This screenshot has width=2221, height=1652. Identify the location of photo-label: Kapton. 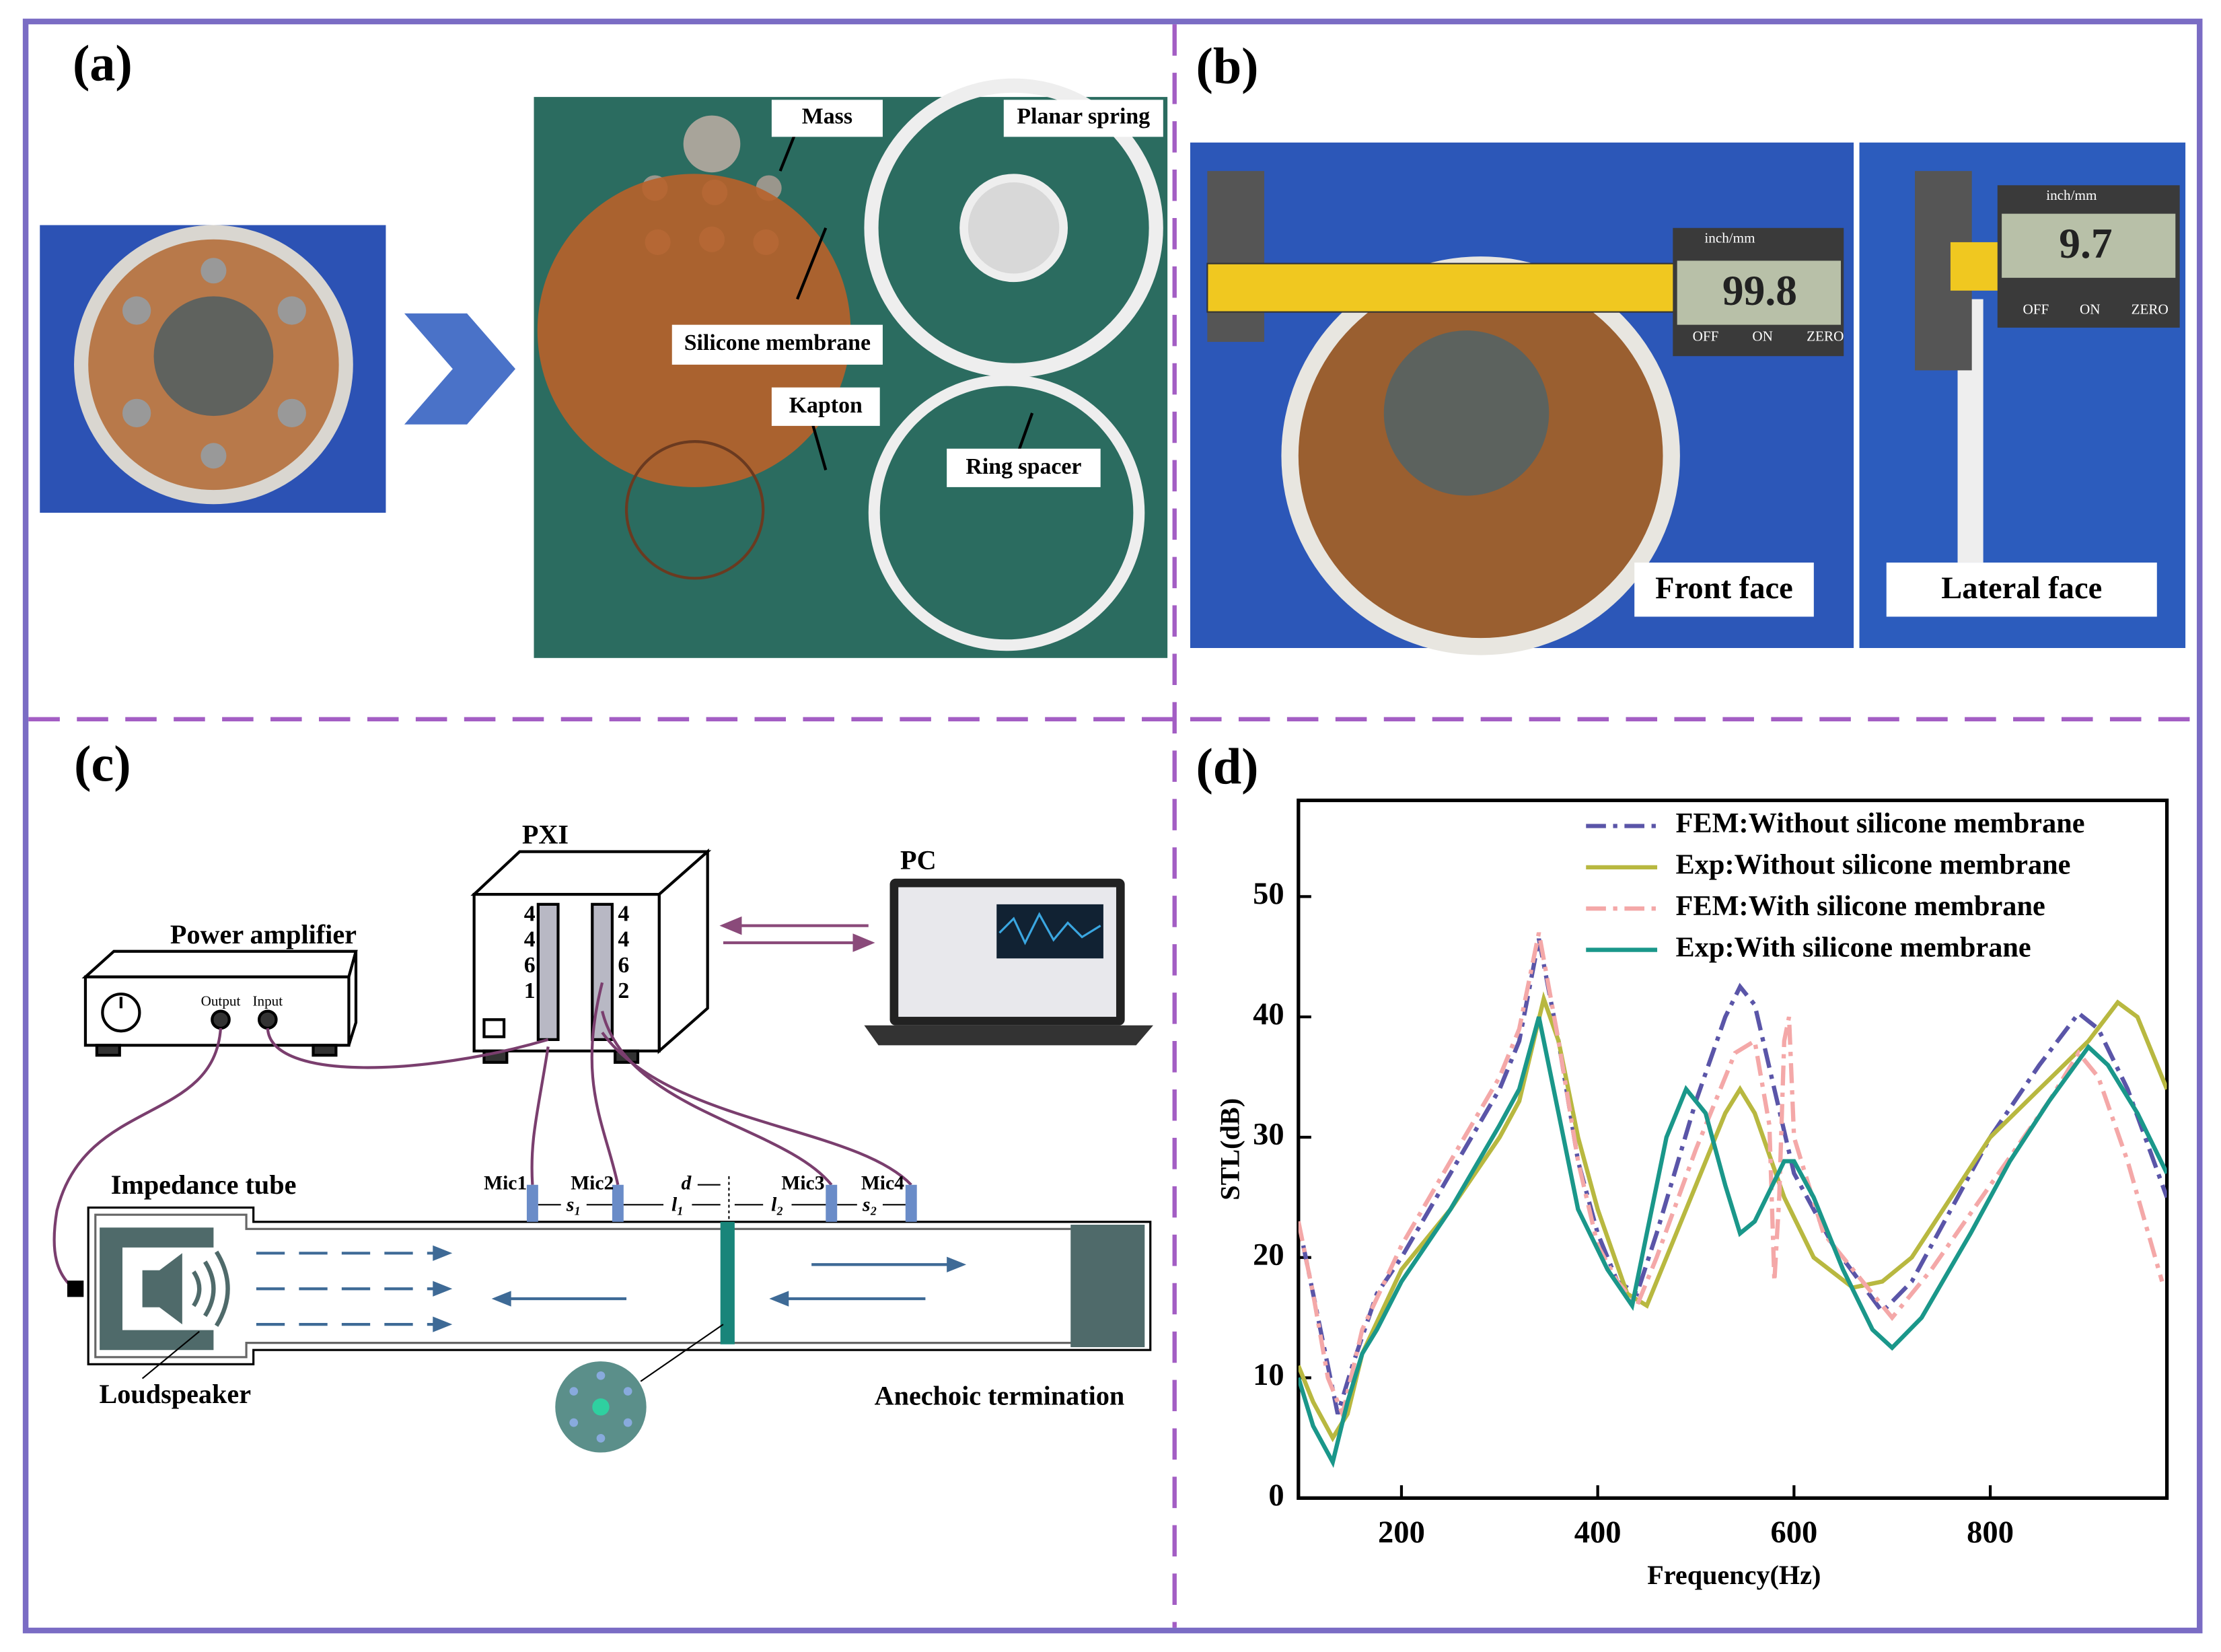
(826, 405).